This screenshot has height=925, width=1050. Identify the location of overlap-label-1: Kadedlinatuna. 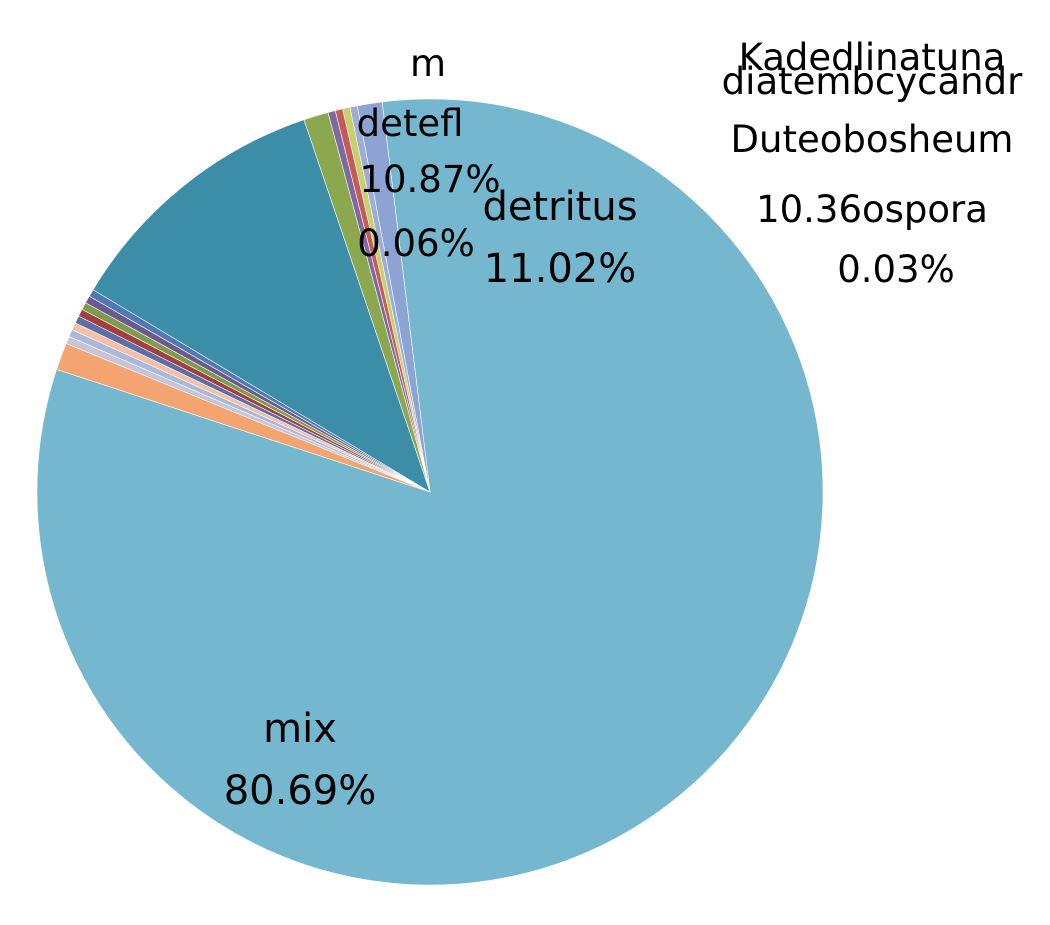
(872, 57).